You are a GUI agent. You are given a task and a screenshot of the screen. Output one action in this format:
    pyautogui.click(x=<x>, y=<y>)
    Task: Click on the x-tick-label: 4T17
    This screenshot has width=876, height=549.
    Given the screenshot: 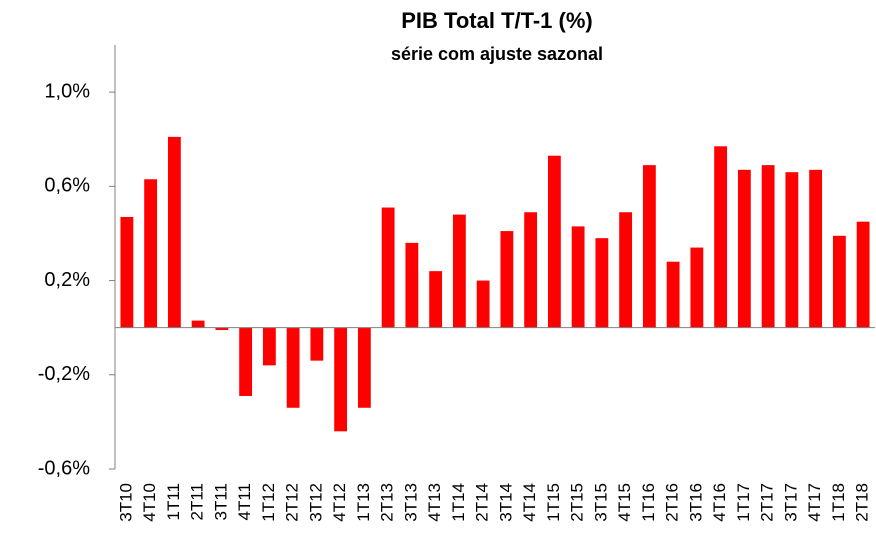 What is the action you would take?
    pyautogui.click(x=814, y=502)
    